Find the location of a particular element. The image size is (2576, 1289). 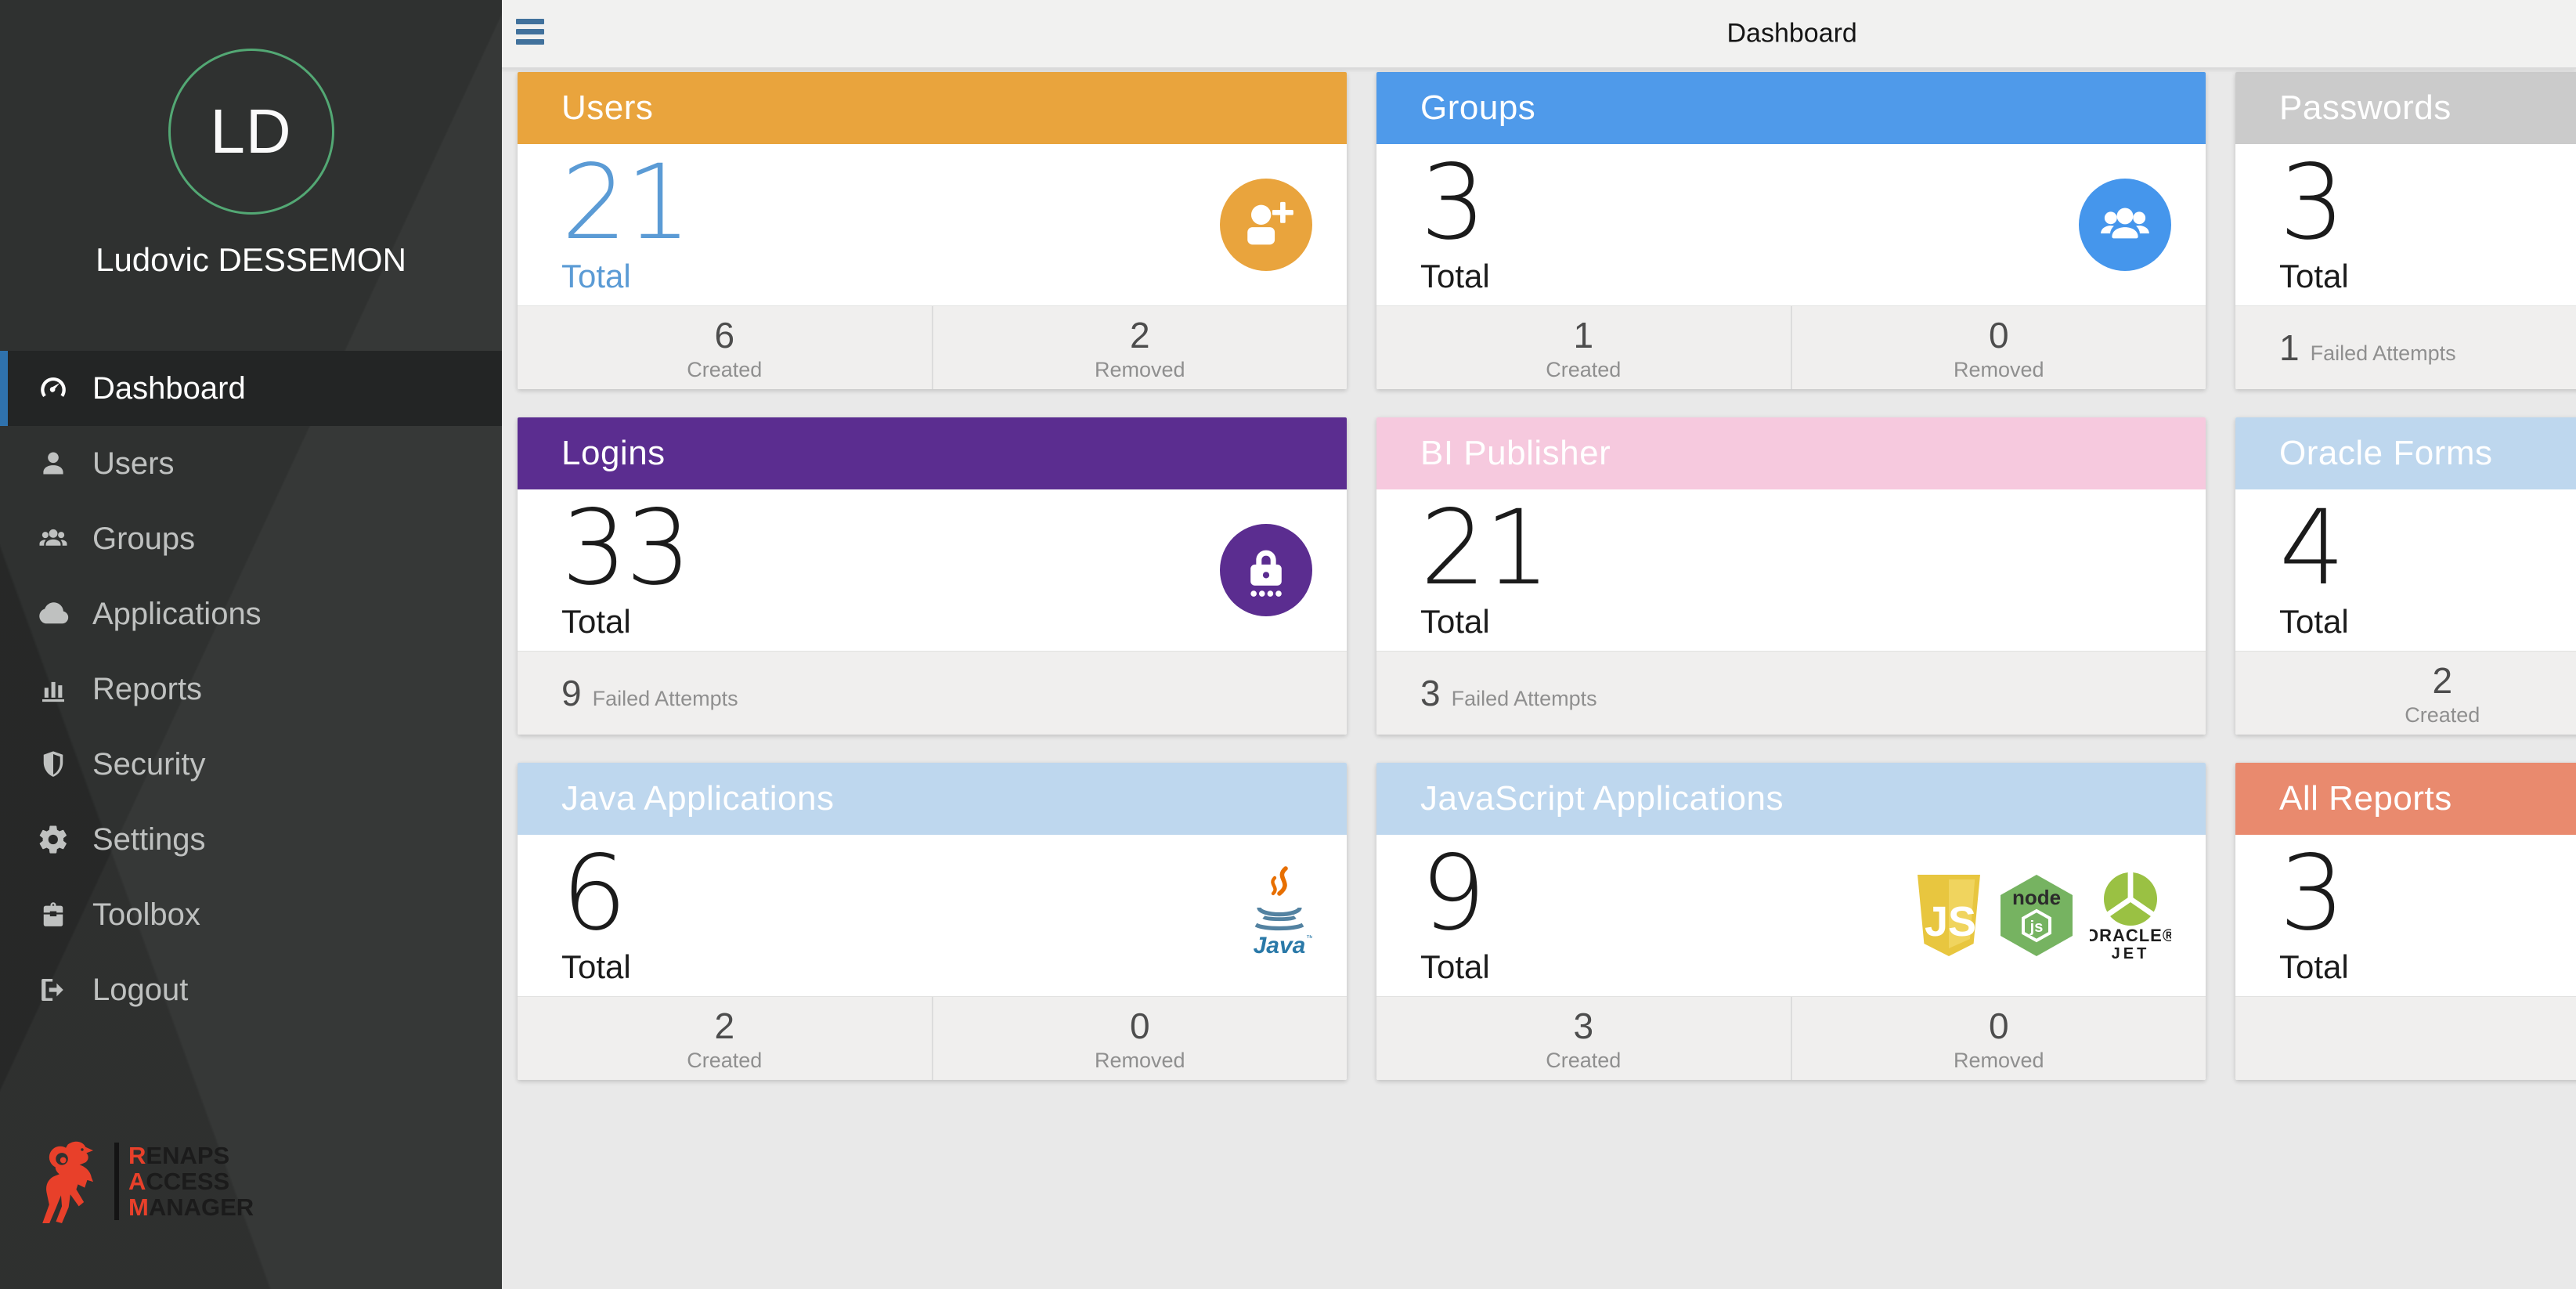

card-footer: 2 Created 0 Removed is located at coordinates (932, 1038).